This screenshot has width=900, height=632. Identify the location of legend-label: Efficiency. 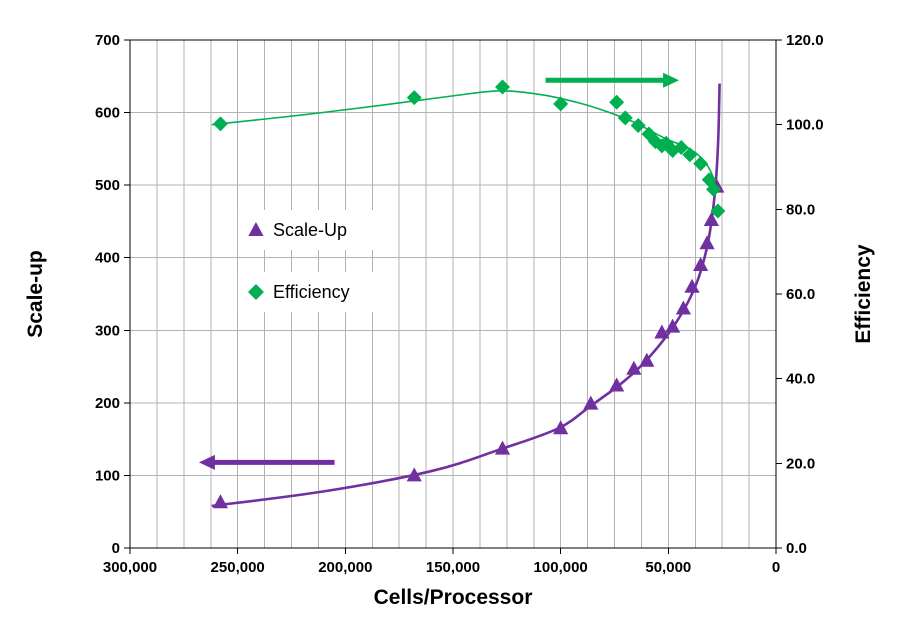
(311, 292).